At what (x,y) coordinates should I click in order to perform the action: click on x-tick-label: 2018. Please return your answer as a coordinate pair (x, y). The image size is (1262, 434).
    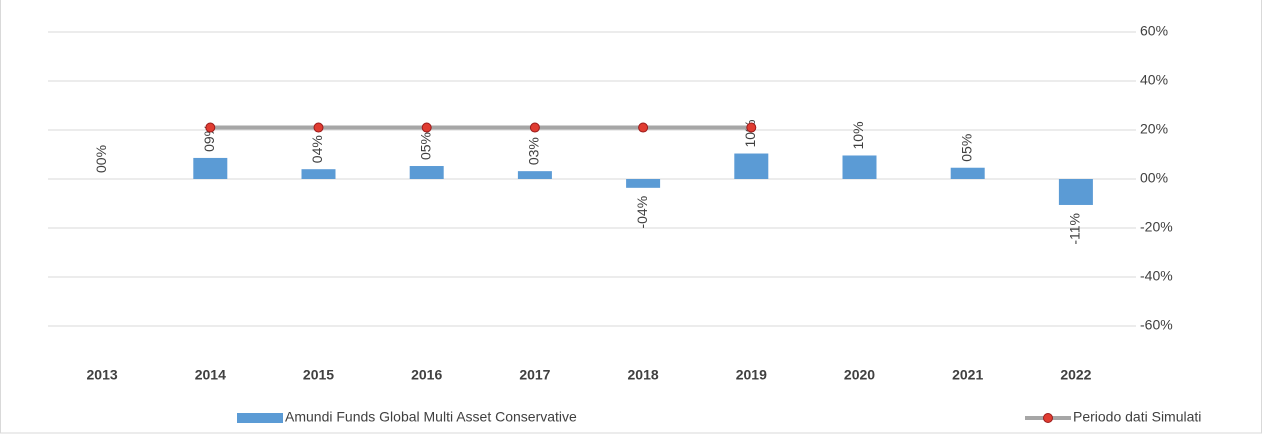
    Looking at the image, I should click on (643, 375).